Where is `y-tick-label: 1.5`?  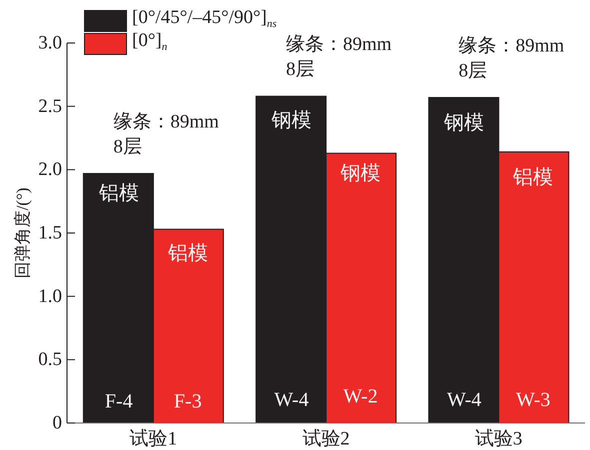 y-tick-label: 1.5 is located at coordinates (50, 233).